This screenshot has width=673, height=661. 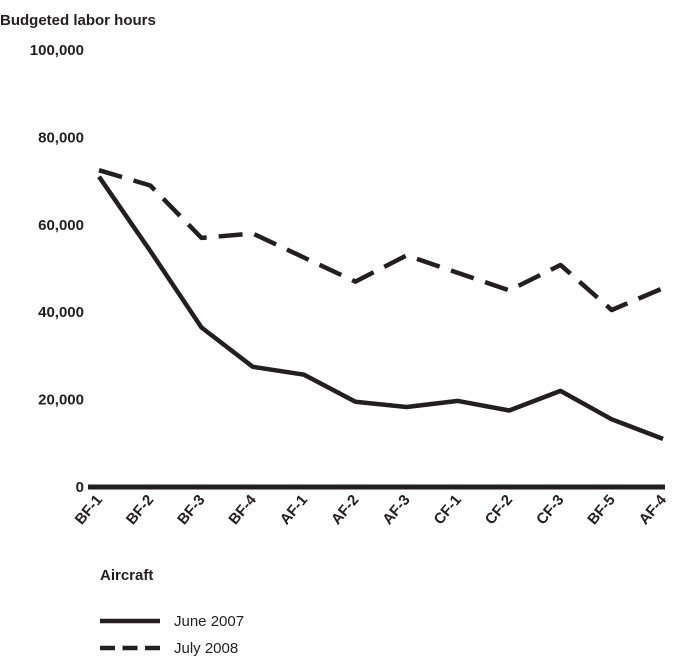 What do you see at coordinates (57, 50) in the screenshot?
I see `y-tick-label: 100,000` at bounding box center [57, 50].